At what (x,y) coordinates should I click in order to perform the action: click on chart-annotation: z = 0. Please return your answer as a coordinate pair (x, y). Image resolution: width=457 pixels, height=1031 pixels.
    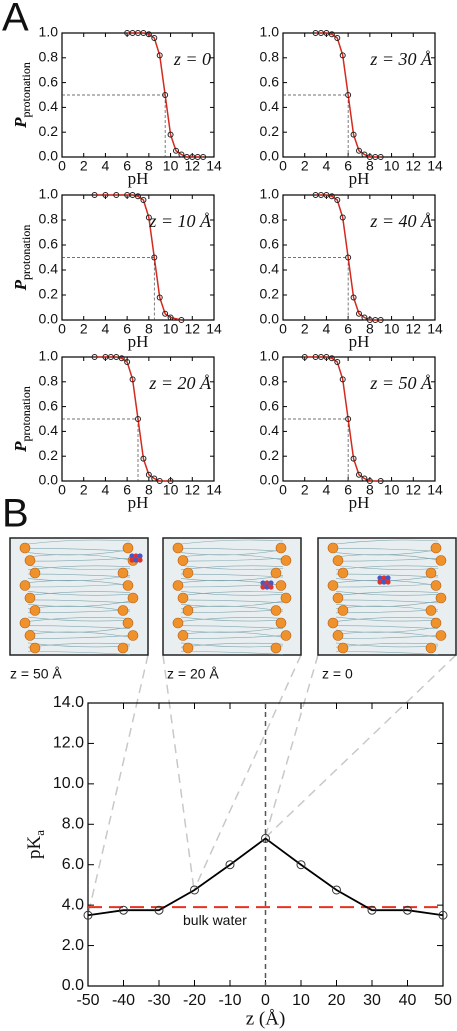
    Looking at the image, I should click on (192, 59).